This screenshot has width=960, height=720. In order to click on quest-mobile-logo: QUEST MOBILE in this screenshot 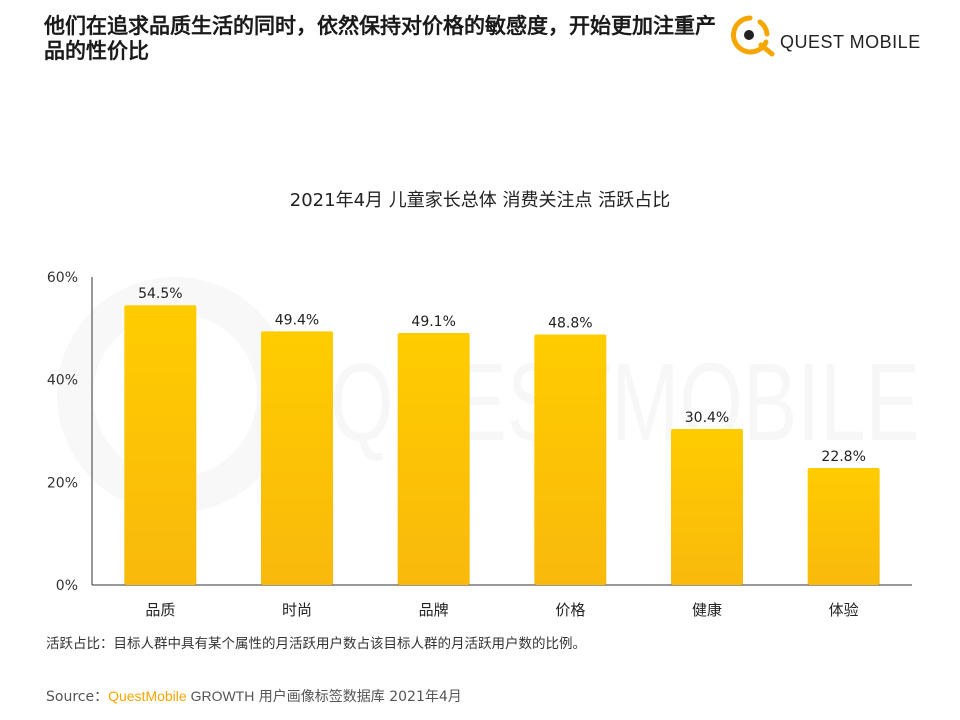, I will do `click(826, 35)`.